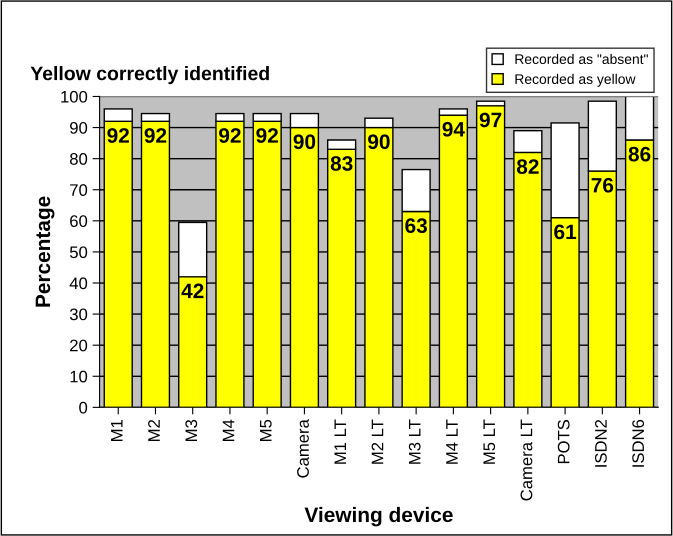  Describe the element at coordinates (192, 291) in the screenshot. I see `data-label: 42` at that location.